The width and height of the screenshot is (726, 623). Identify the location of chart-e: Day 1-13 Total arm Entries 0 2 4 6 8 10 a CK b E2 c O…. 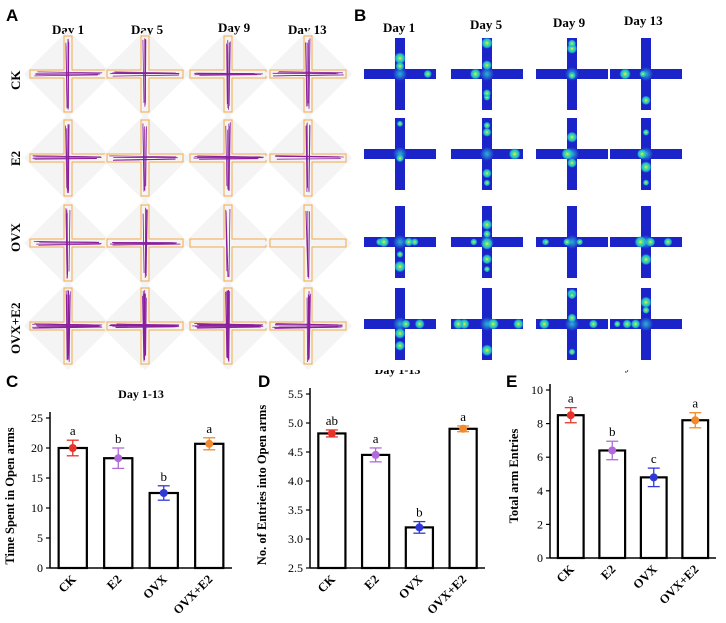
(611, 488).